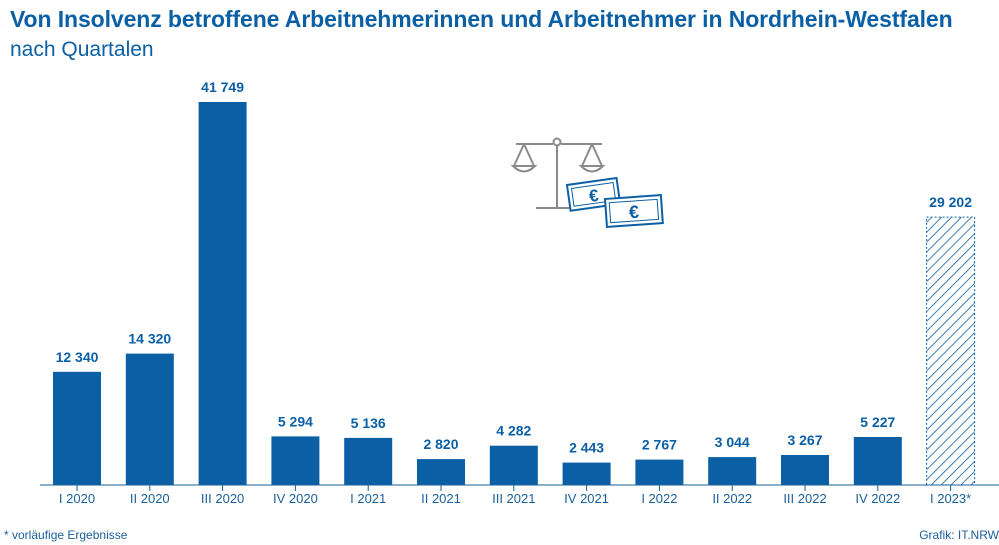 The image size is (999, 545). Describe the element at coordinates (804, 440) in the screenshot. I see `bar-value-label: 3 267` at that location.